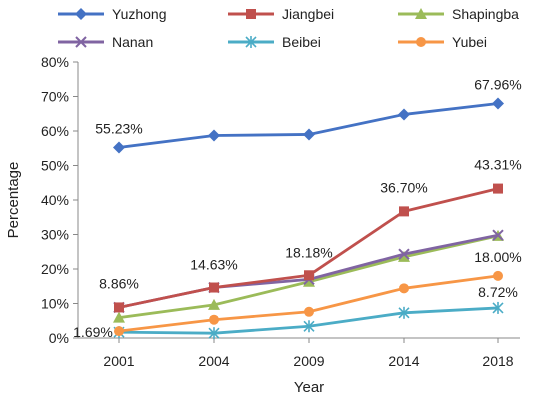 This screenshot has width=550, height=401. What do you see at coordinates (55, 269) in the screenshot?
I see `y-tick-label: 20%` at bounding box center [55, 269].